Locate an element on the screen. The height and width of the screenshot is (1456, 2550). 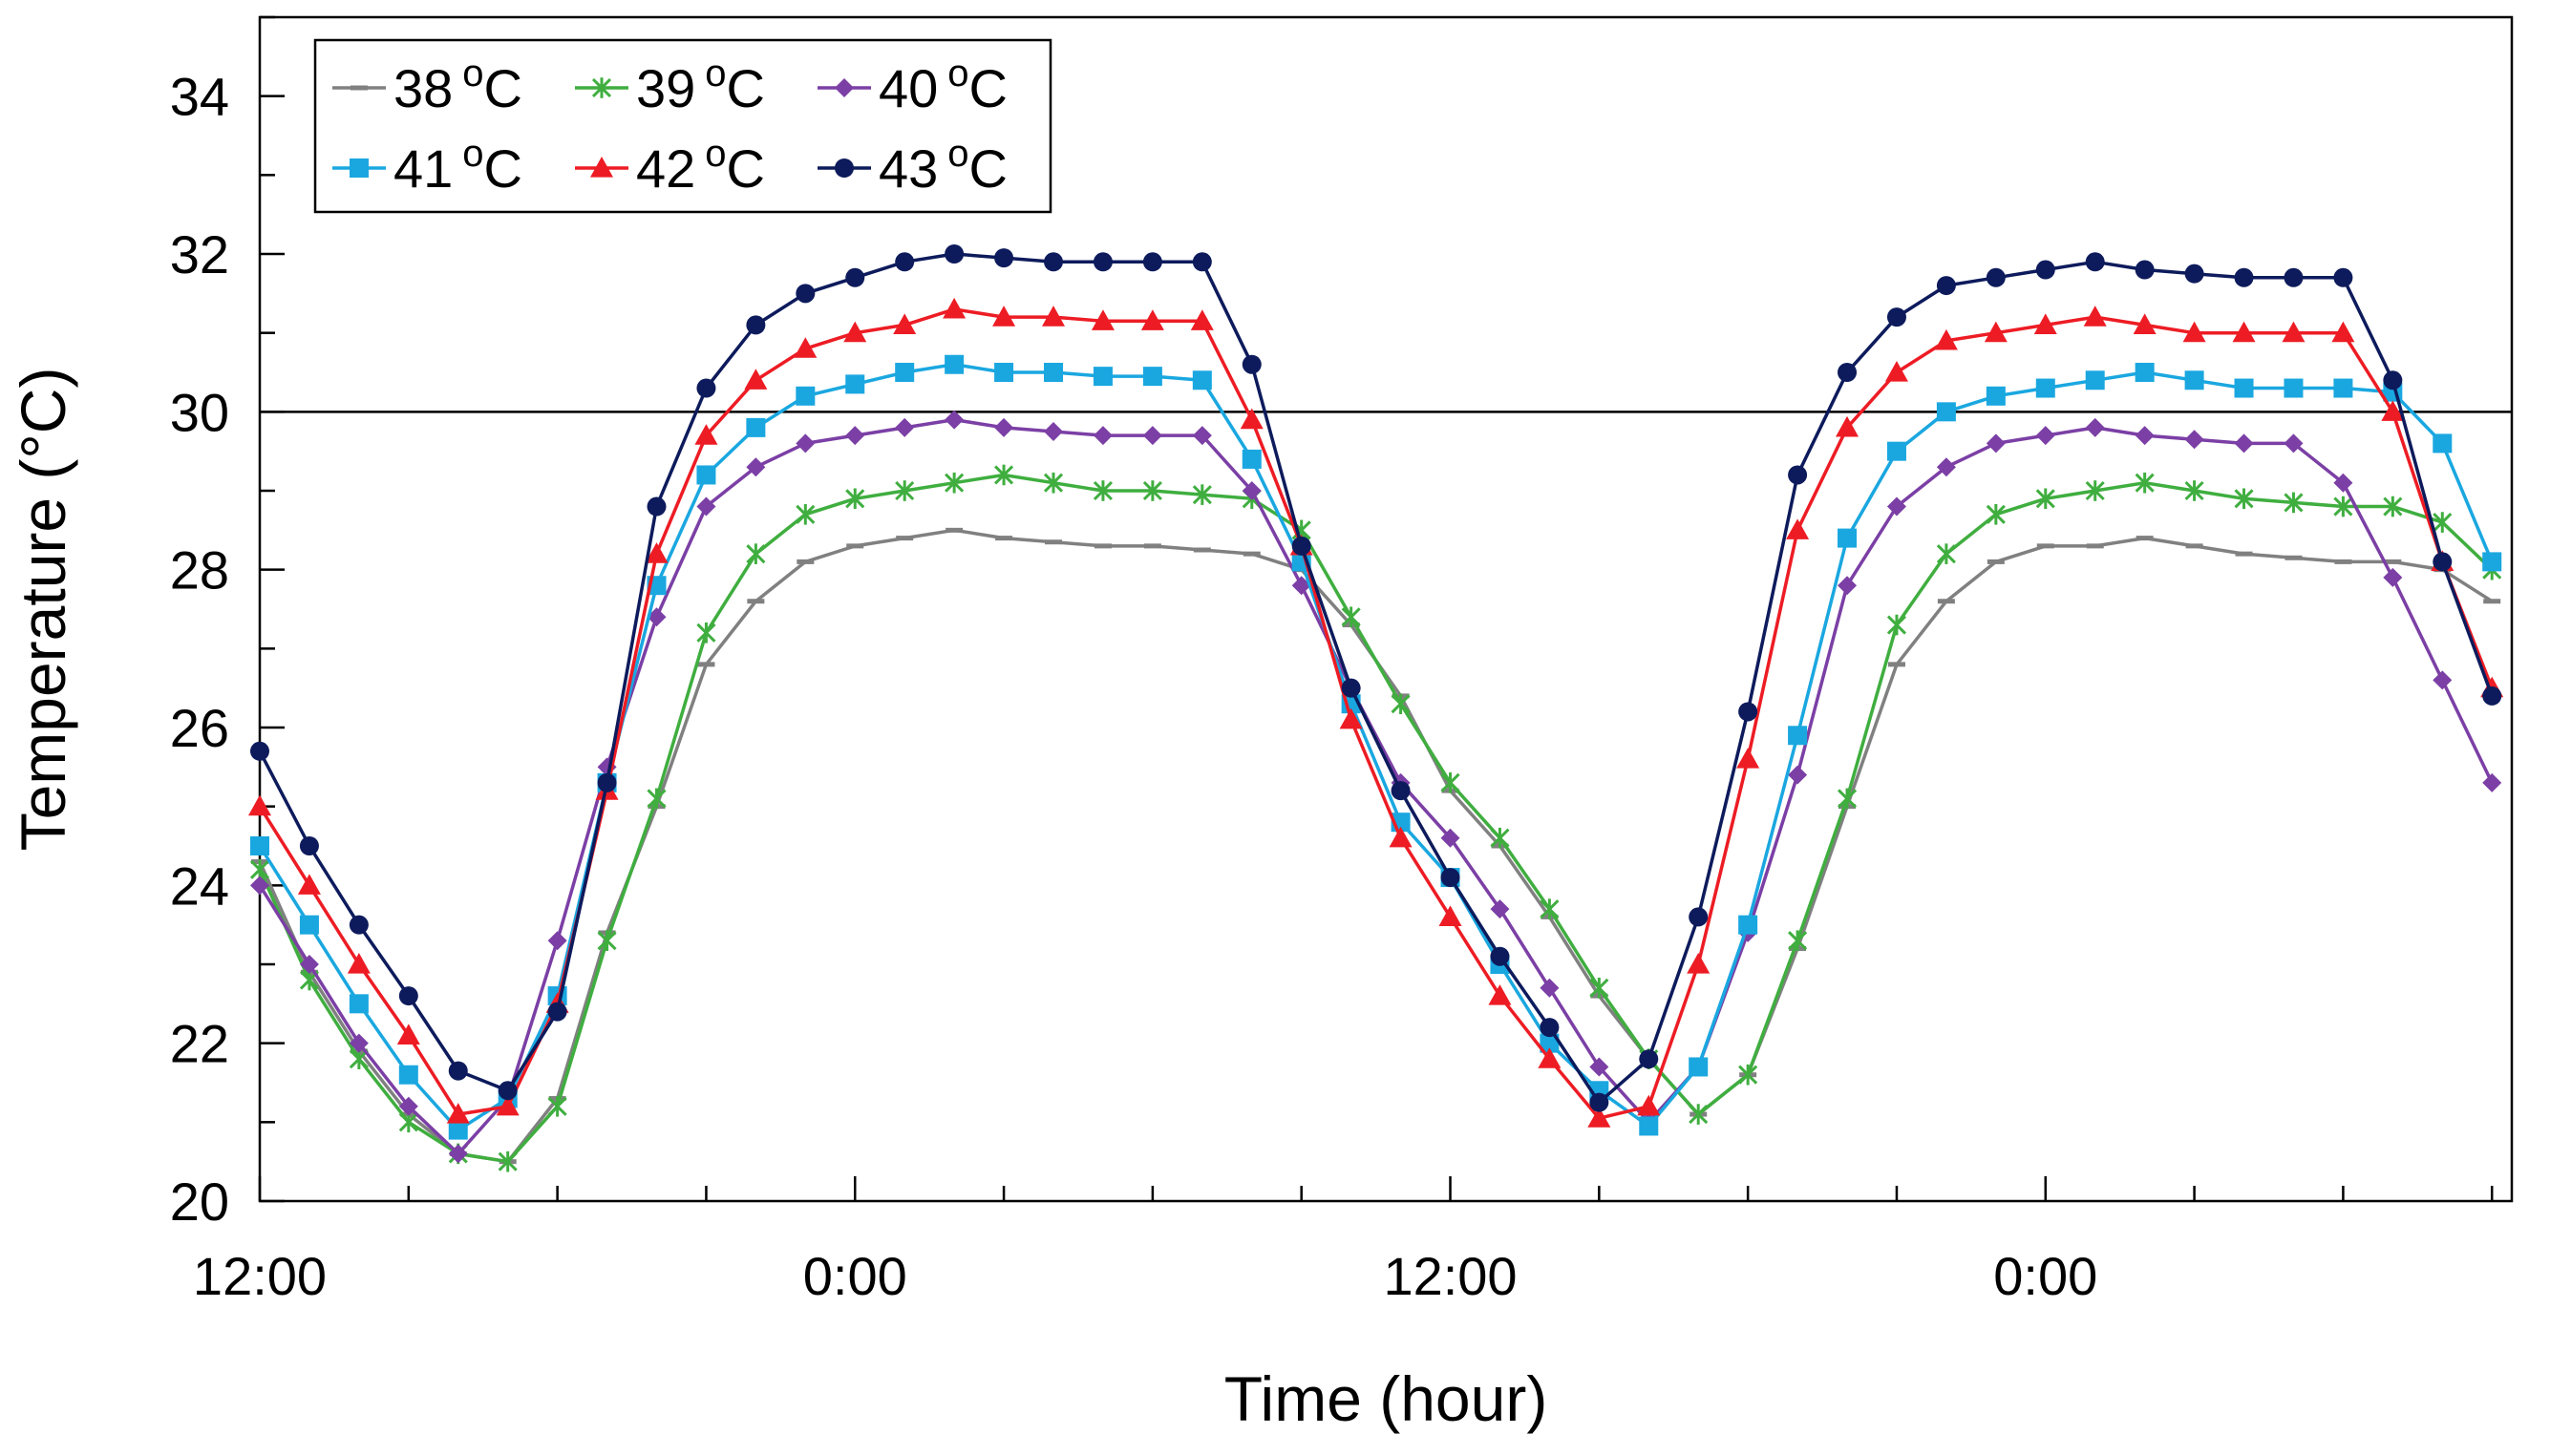
legend-item-41: 41 oC is located at coordinates (427, 166).